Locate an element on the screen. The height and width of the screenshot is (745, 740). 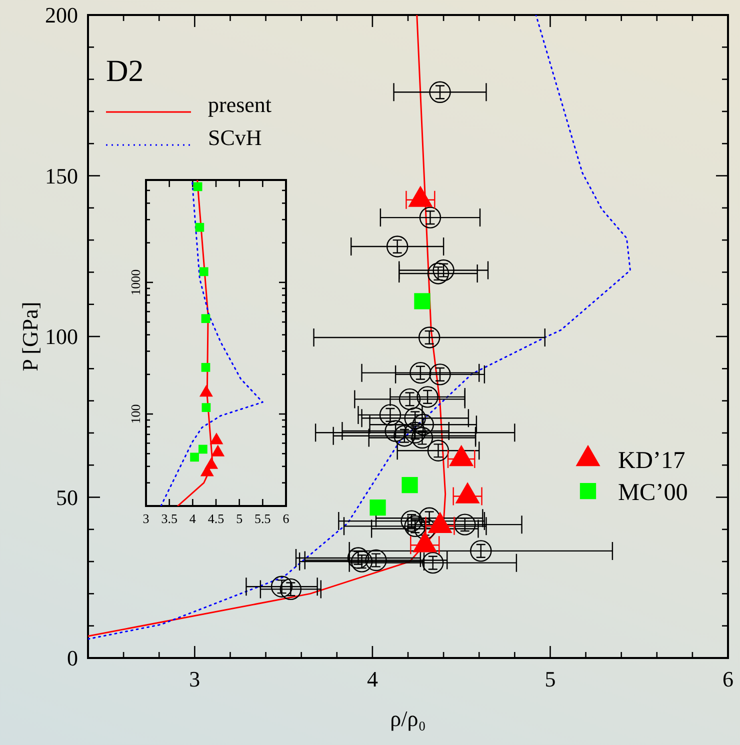
line-series is located at coordinates (212, 343).